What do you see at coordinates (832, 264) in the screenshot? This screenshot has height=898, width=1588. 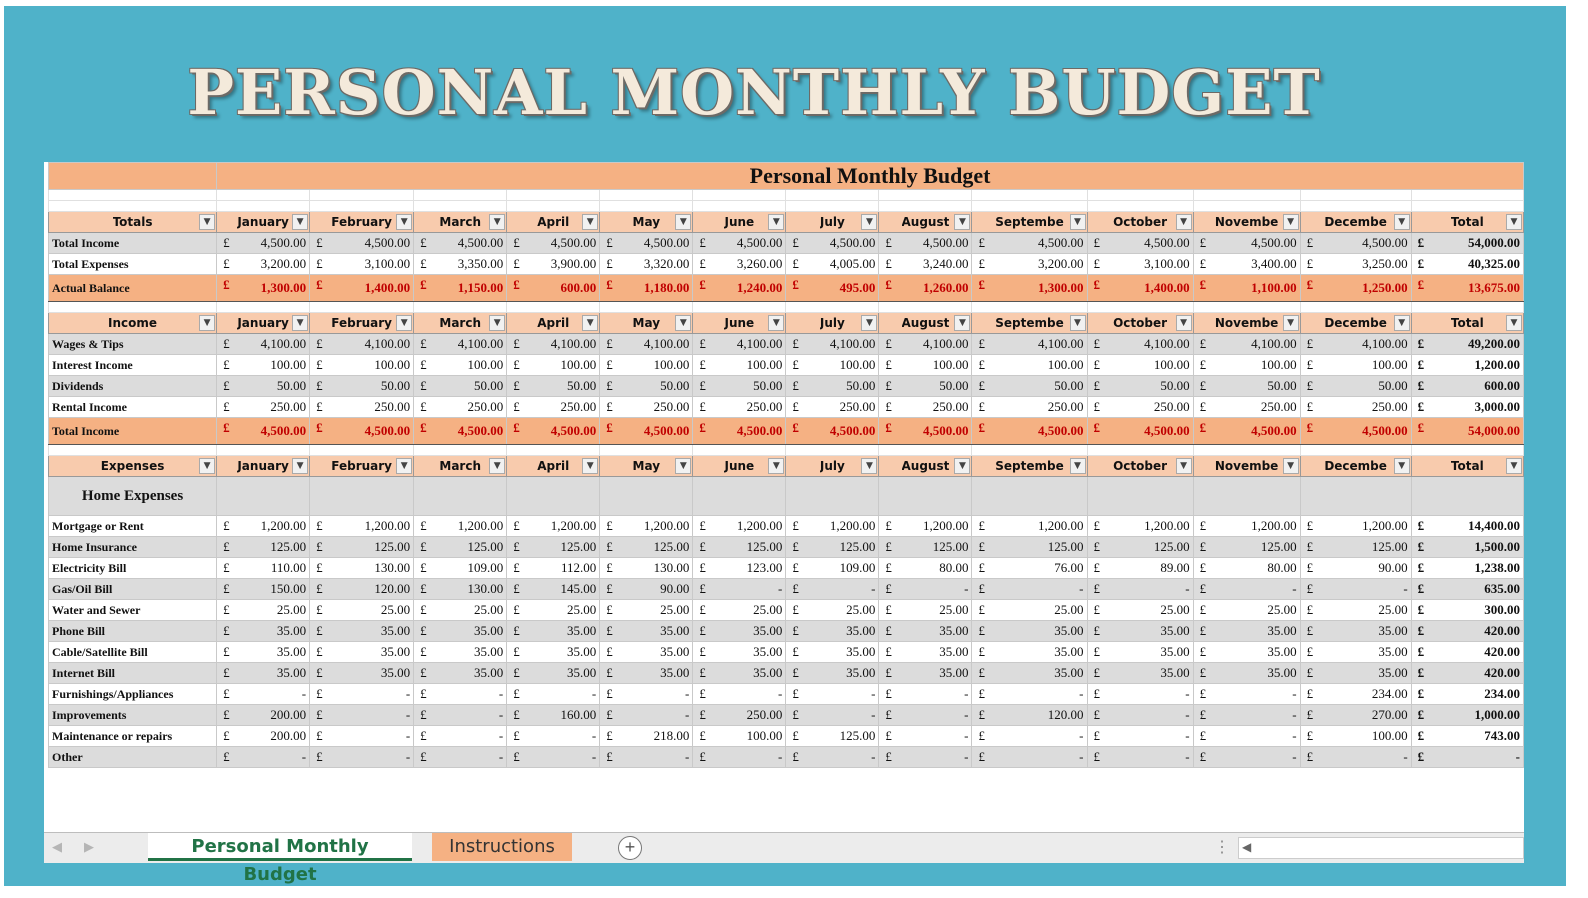 I see `value-cell: £4,005.00` at bounding box center [832, 264].